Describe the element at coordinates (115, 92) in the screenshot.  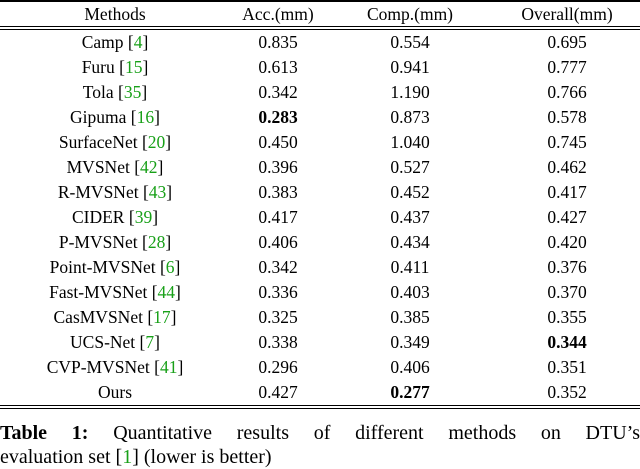
I see `method-cell: Tola [35]` at that location.